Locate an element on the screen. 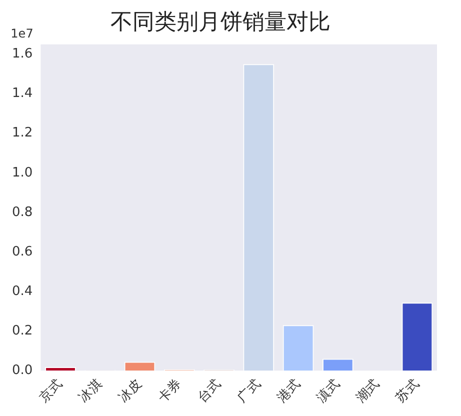 Image resolution: width=461 pixels, height=416 pixels. y-tick-label: 0.2 is located at coordinates (22, 330).